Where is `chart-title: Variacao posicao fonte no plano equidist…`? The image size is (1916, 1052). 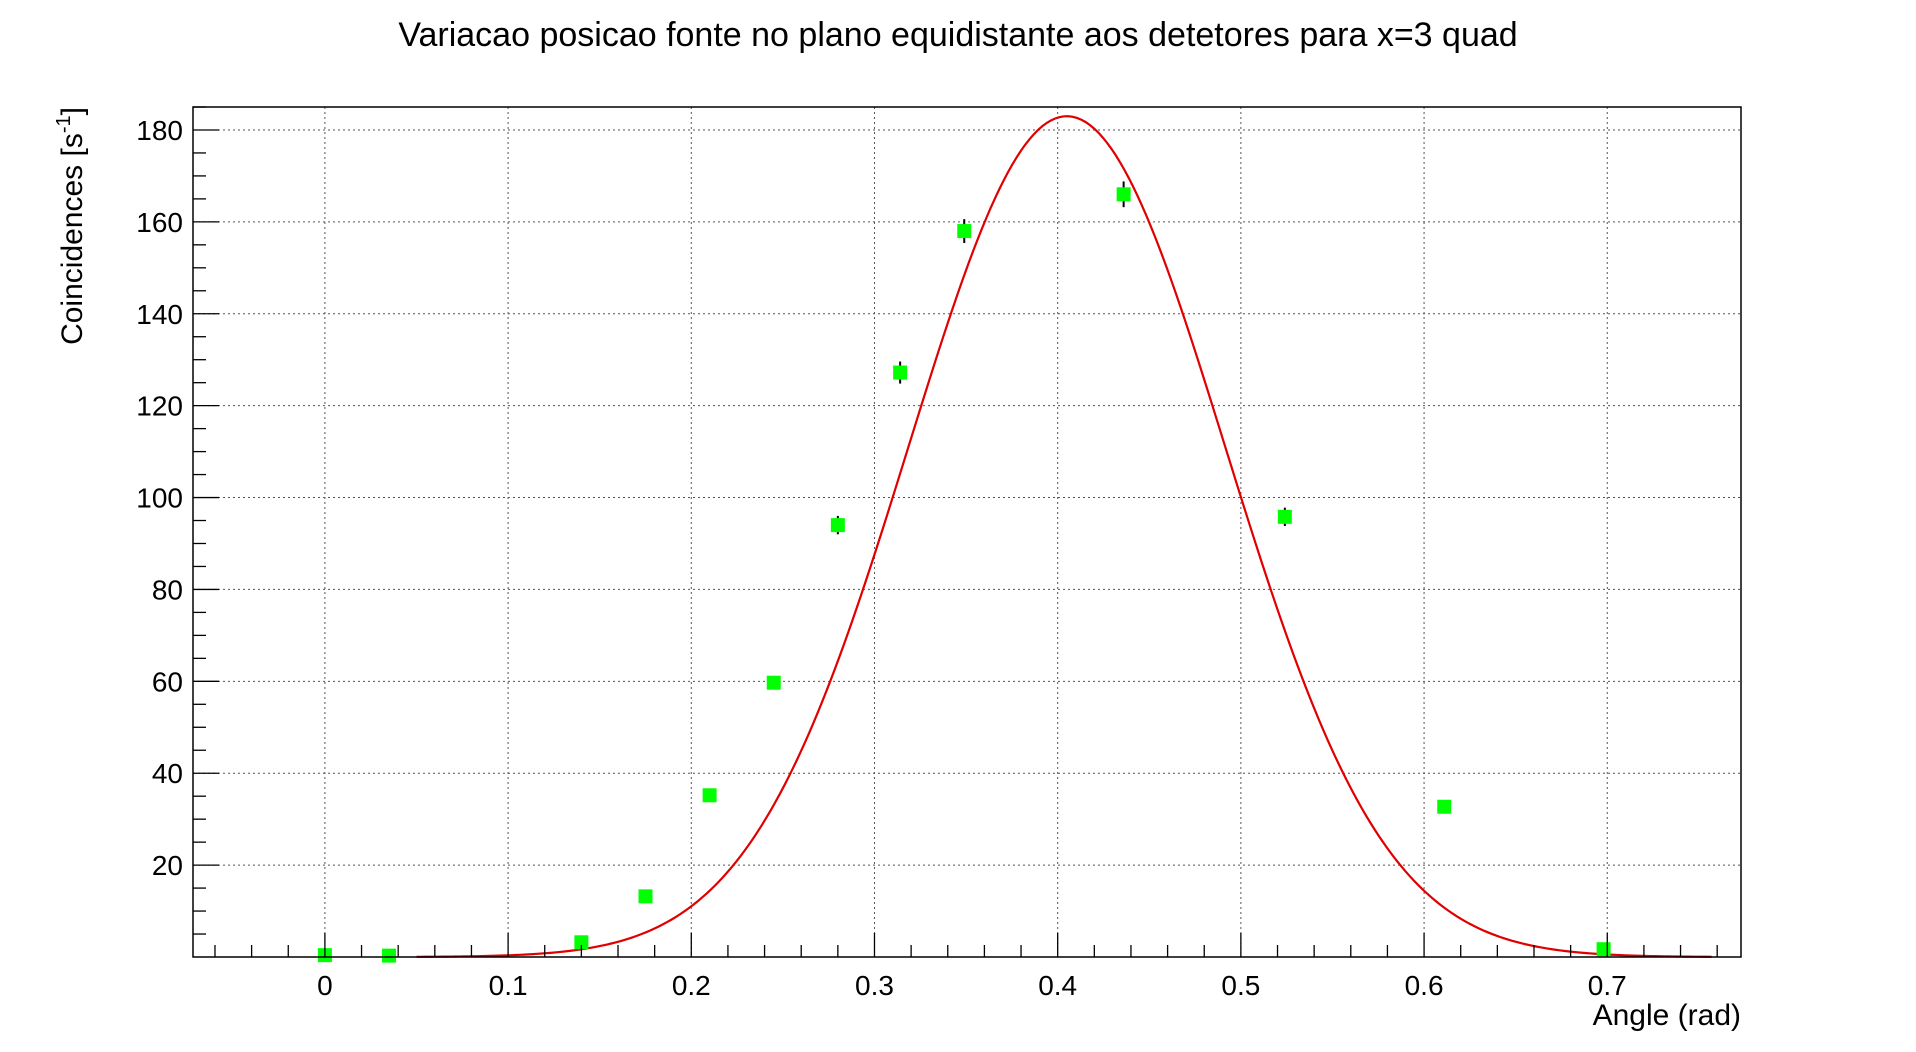 chart-title: Variacao posicao fonte no plano equidist… is located at coordinates (957, 35).